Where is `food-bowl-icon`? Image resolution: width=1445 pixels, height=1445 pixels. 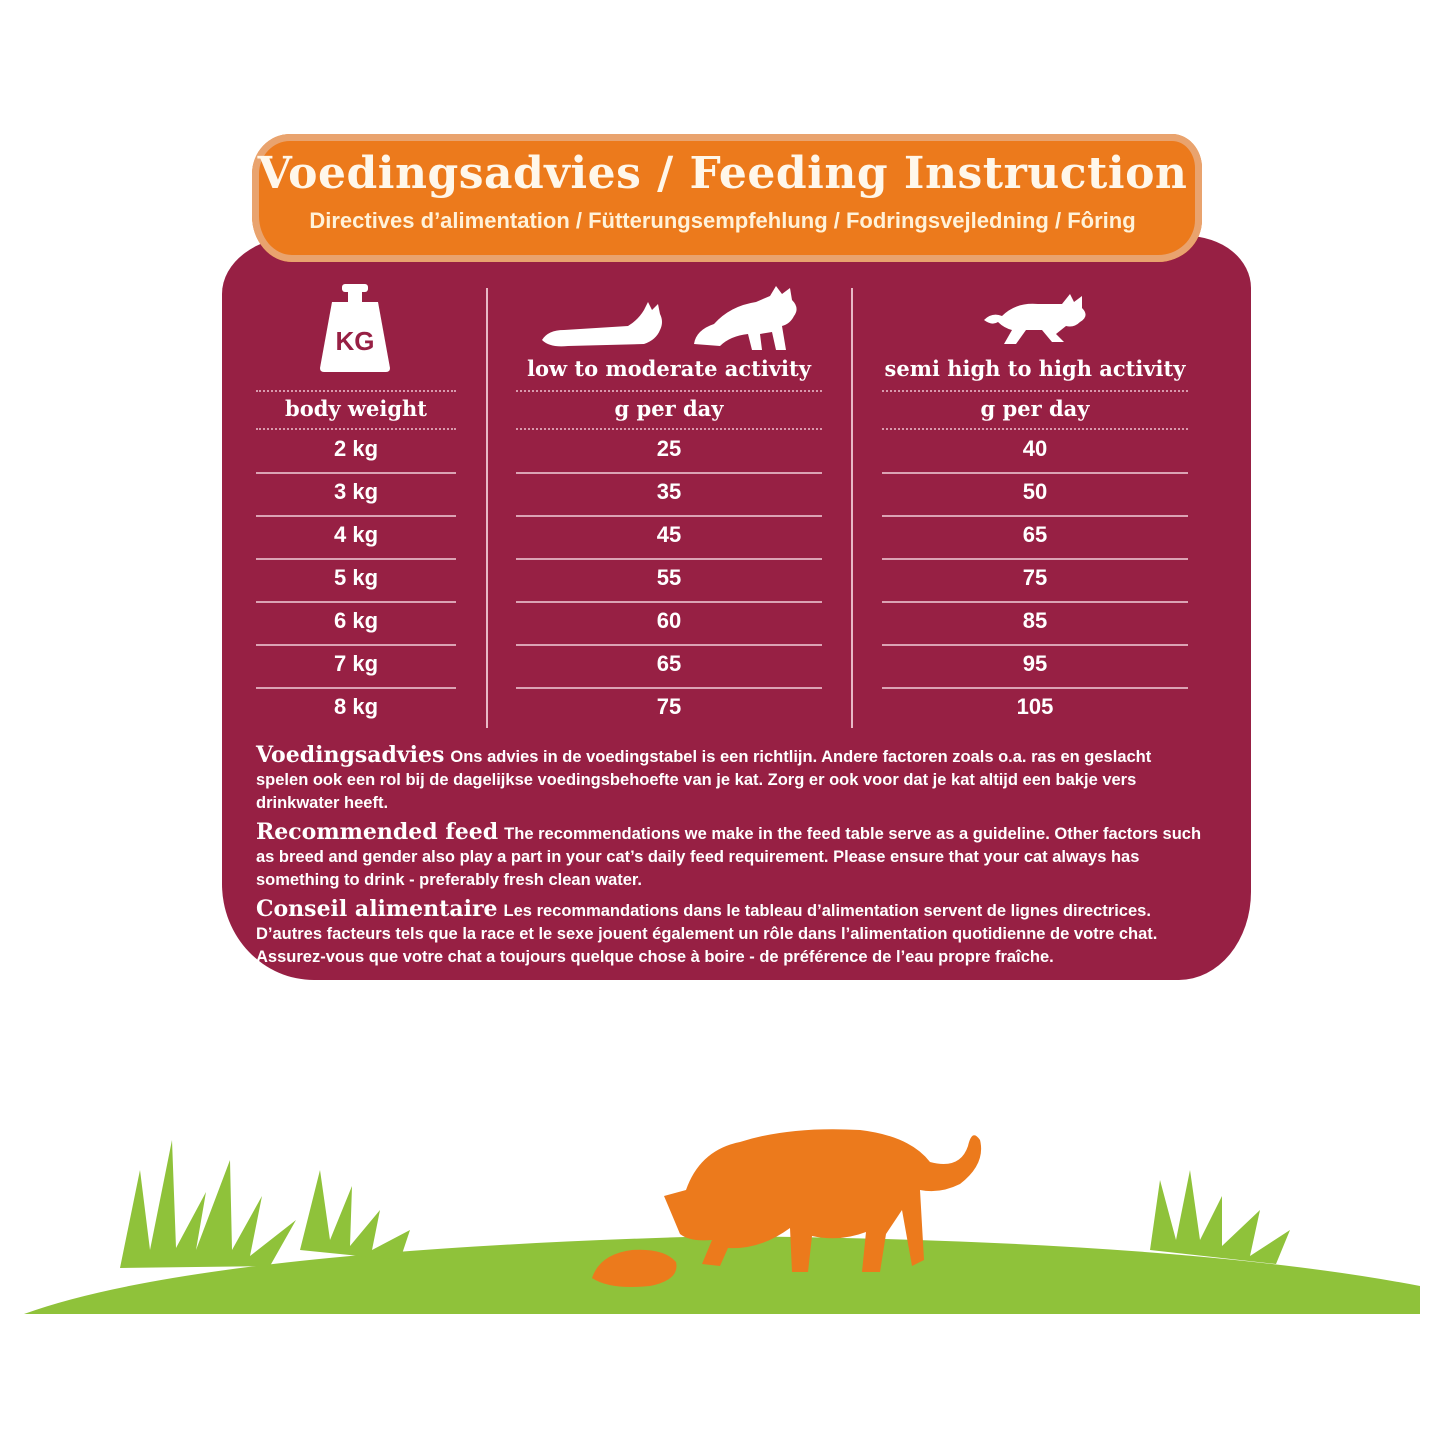
food-bowl-icon is located at coordinates (634, 1268).